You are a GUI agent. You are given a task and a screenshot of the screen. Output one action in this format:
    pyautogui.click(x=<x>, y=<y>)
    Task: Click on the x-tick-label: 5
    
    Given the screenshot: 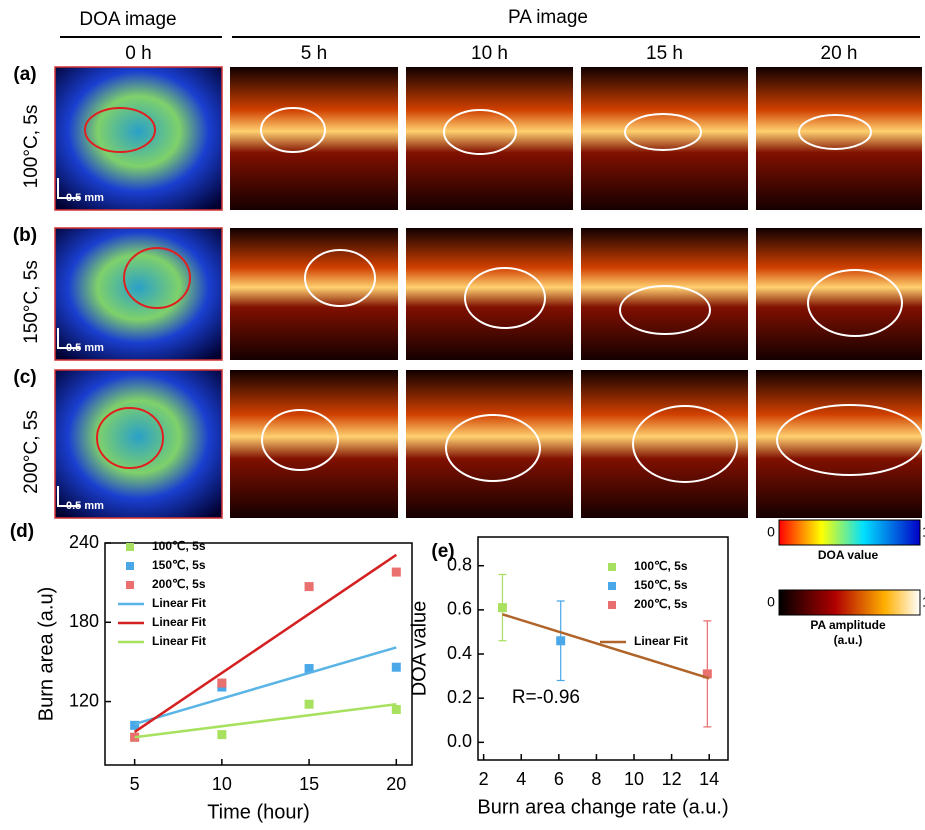 What is the action you would take?
    pyautogui.click(x=135, y=784)
    